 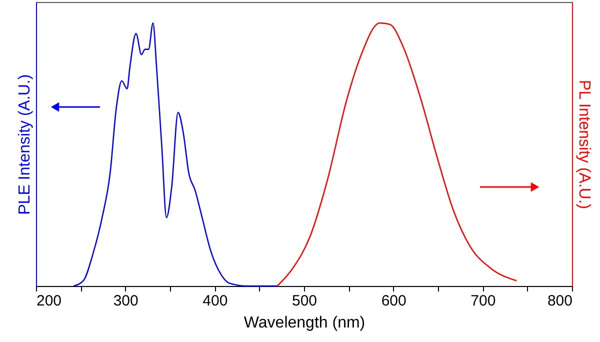 I want to click on y2-axis-title: PL Intensity (A.U.), so click(x=584, y=145).